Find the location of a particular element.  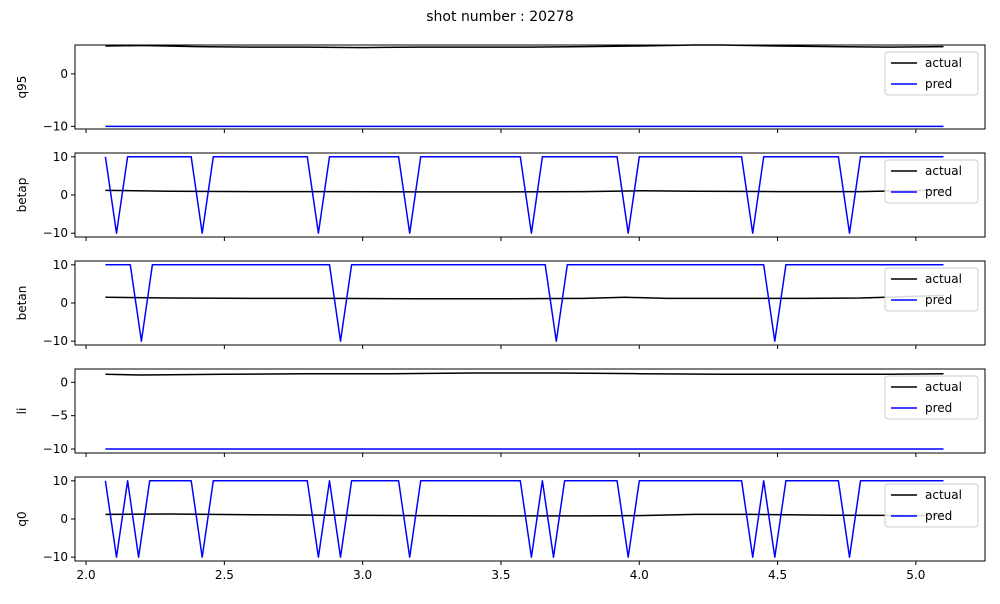

subplot-q95: −10 0 q95 actual pred is located at coordinates (500, 88).